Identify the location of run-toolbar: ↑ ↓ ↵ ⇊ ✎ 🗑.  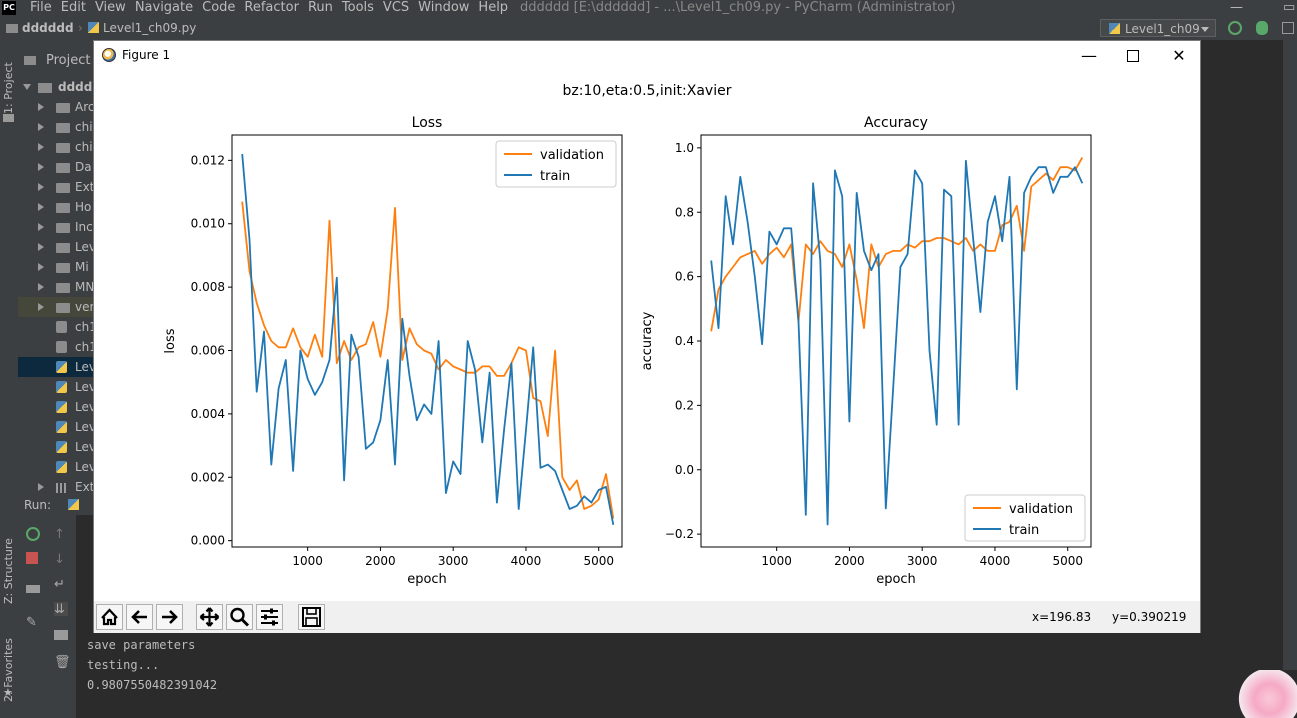
(47, 616).